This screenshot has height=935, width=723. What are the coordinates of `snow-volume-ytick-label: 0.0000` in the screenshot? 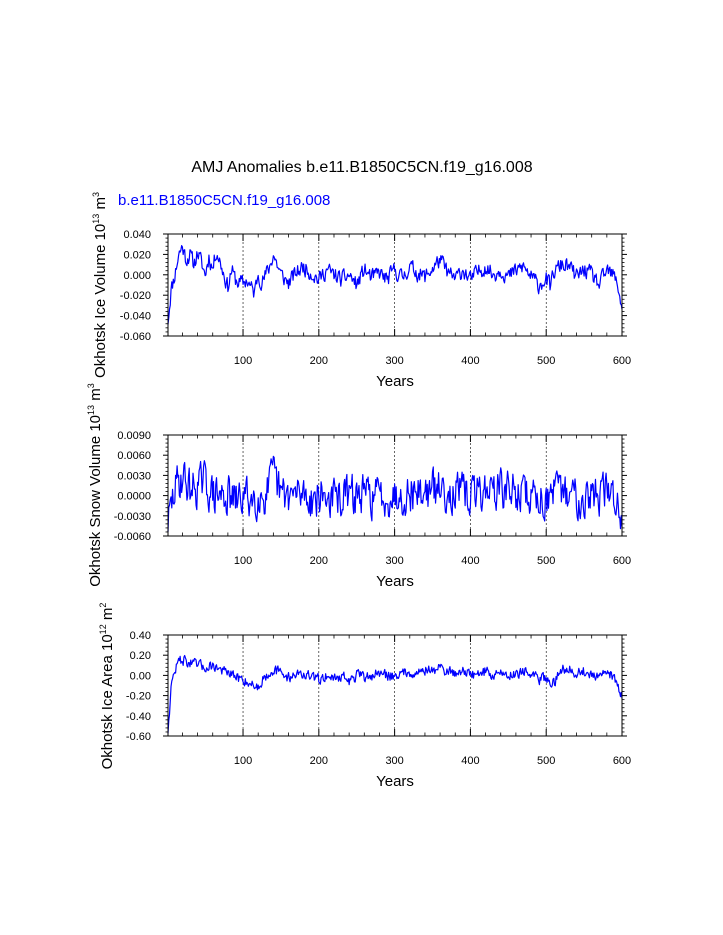 It's located at (134, 497).